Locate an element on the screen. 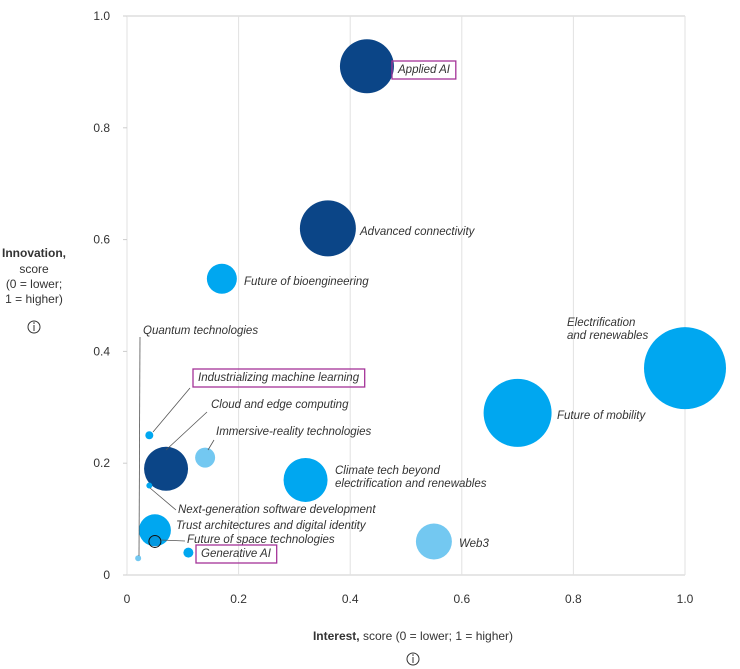 The image size is (740, 669). x-tick-label: 0.6 is located at coordinates (461, 599).